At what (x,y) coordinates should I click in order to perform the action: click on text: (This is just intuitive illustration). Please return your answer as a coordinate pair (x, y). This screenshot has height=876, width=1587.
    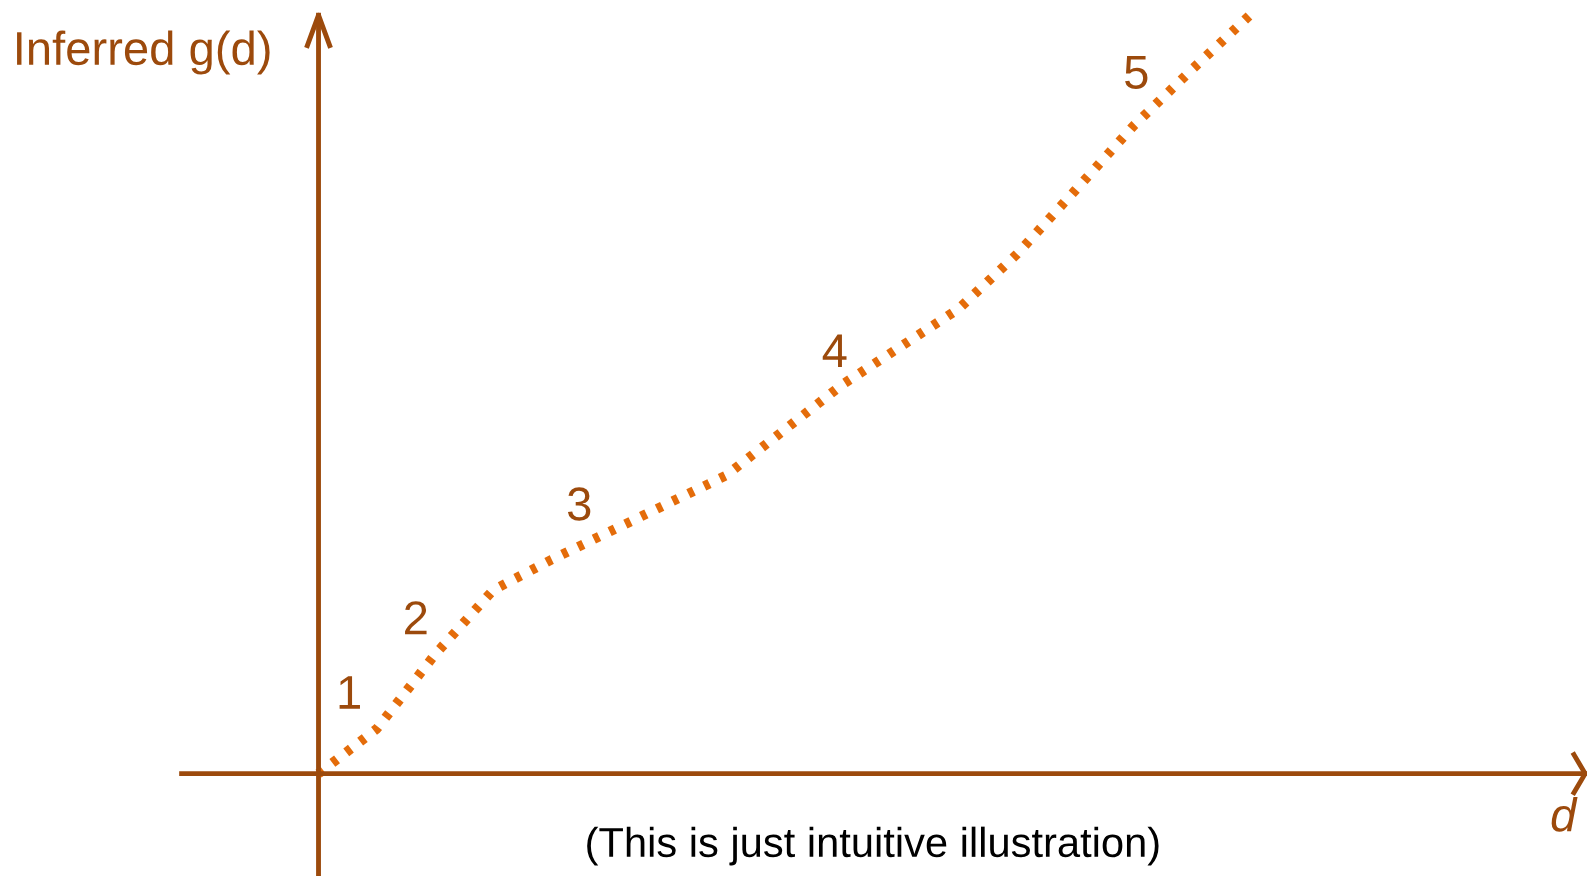
    Looking at the image, I should click on (873, 846).